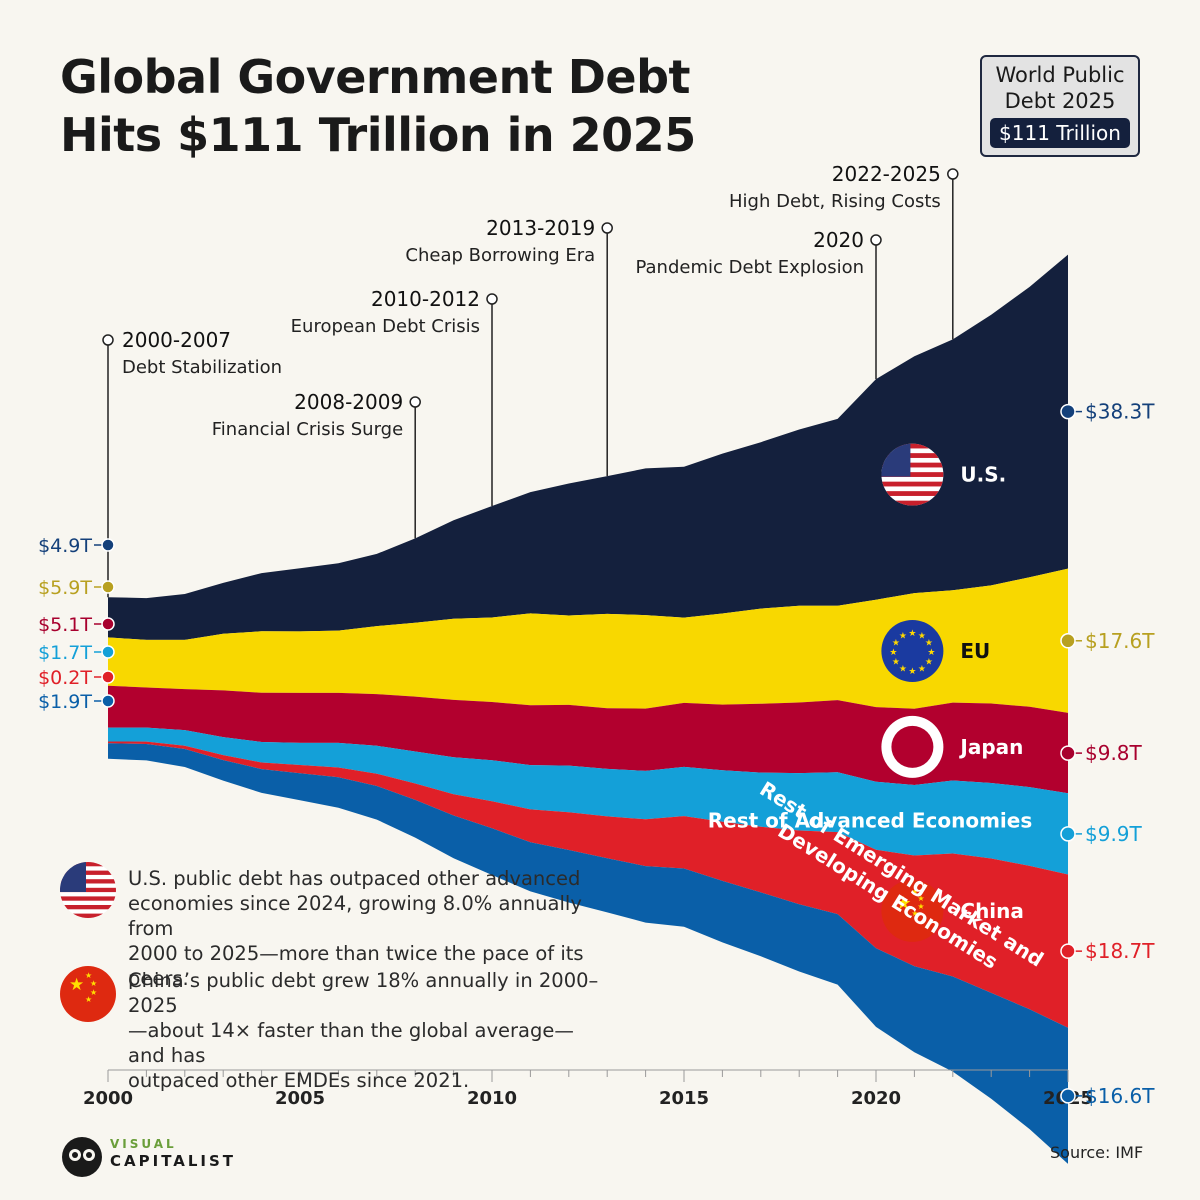 The image size is (1200, 1200). Describe the element at coordinates (870, 820) in the screenshot. I see `rest-advanced-series-label: Rest of Advanced Economies` at that location.